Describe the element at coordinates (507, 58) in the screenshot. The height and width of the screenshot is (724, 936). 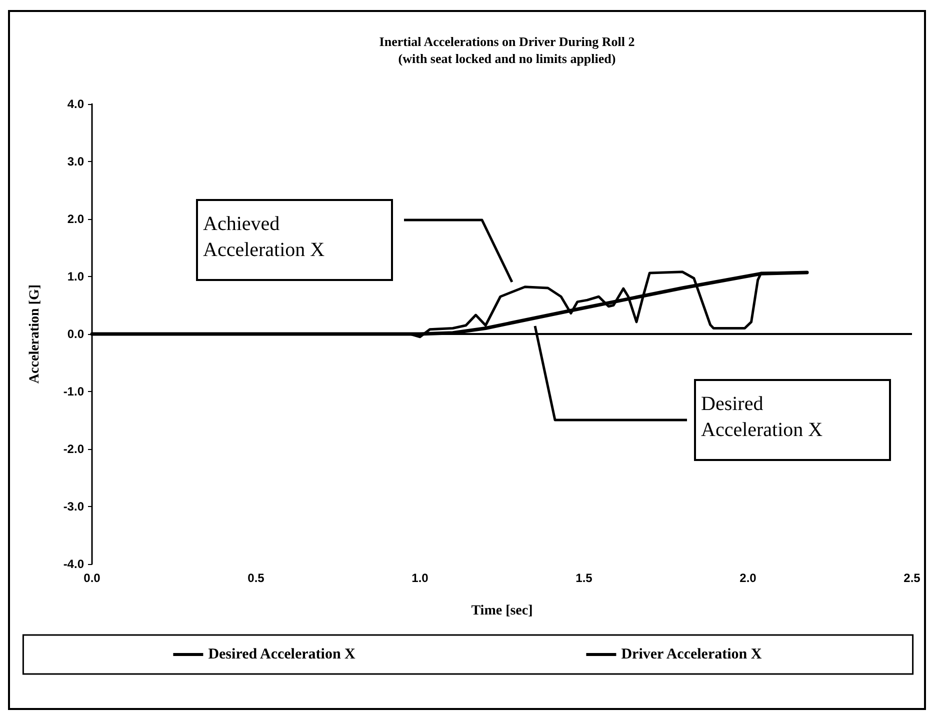
I see `chart-subtitle: (with seat locked and no limits applied)` at that location.